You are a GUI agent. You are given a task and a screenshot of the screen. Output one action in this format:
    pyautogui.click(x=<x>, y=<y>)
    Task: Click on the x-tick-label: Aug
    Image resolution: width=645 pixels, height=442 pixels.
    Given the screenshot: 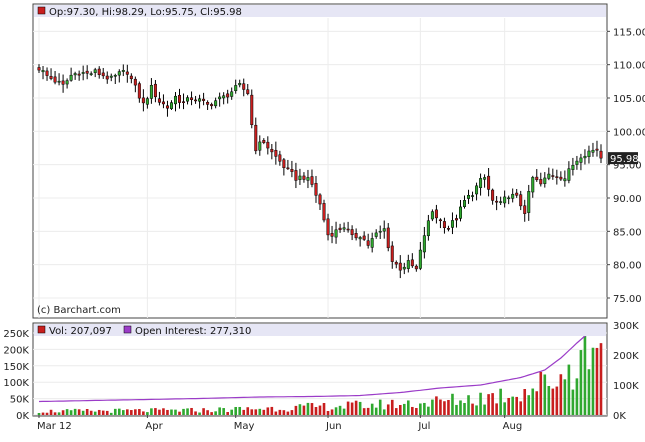 What is the action you would take?
    pyautogui.click(x=513, y=426)
    